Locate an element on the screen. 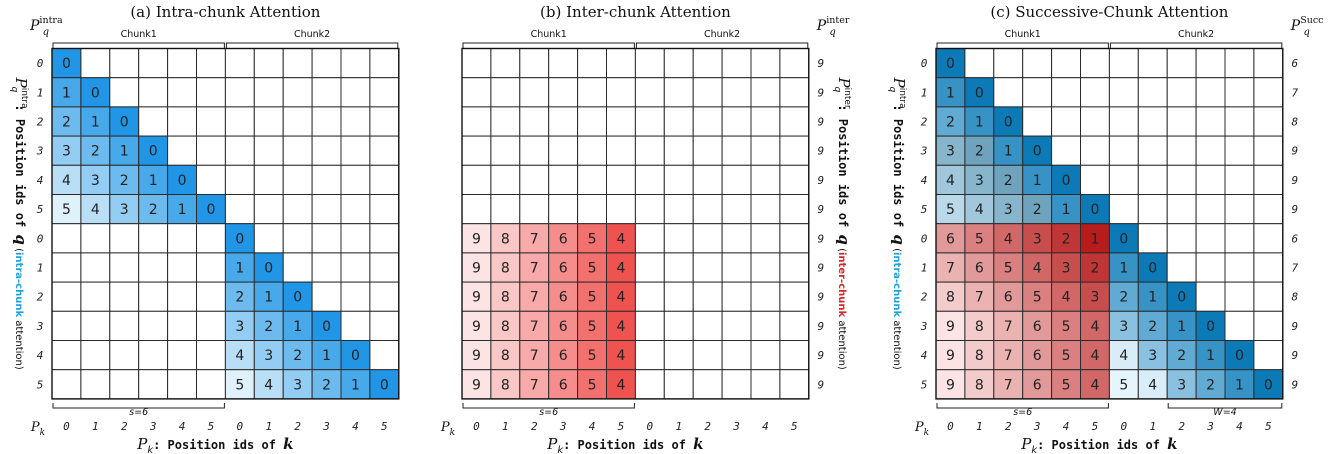 This screenshot has height=454, width=1329. row-id: 3 is located at coordinates (924, 151).